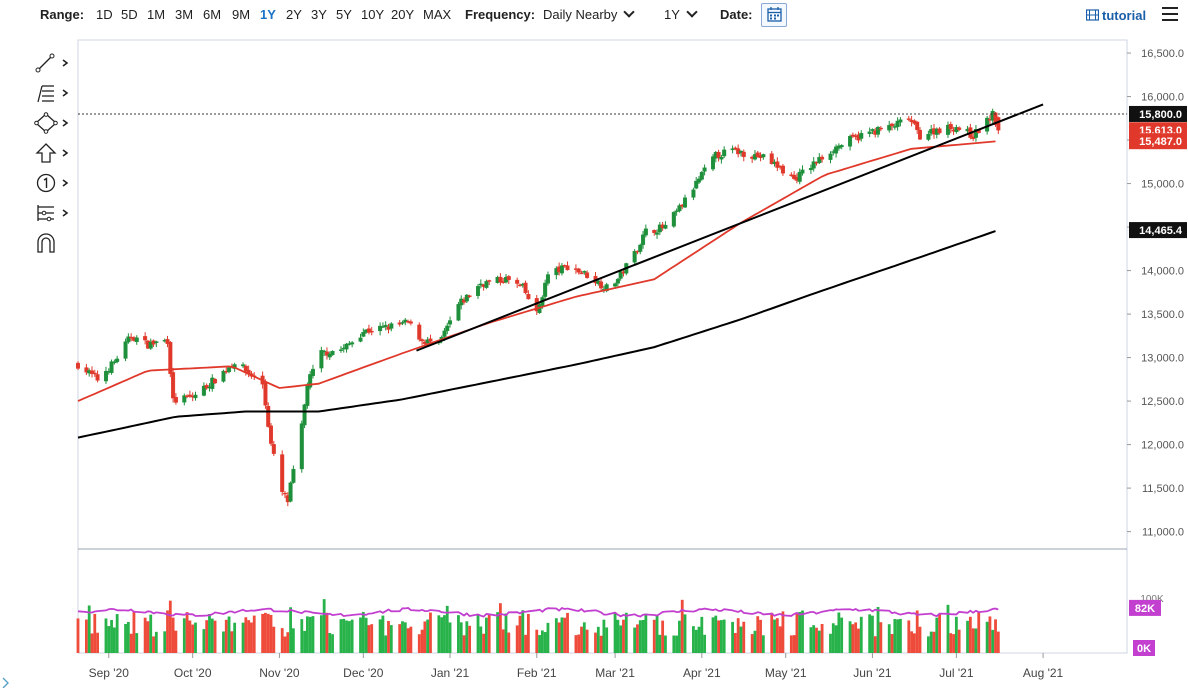 The width and height of the screenshot is (1188, 693). Describe the element at coordinates (774, 15) in the screenshot. I see `calendar-button` at that location.